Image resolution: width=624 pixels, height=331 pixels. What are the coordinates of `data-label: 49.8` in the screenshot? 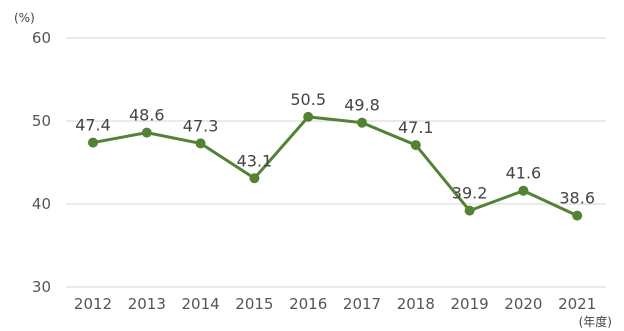 It's located at (362, 105).